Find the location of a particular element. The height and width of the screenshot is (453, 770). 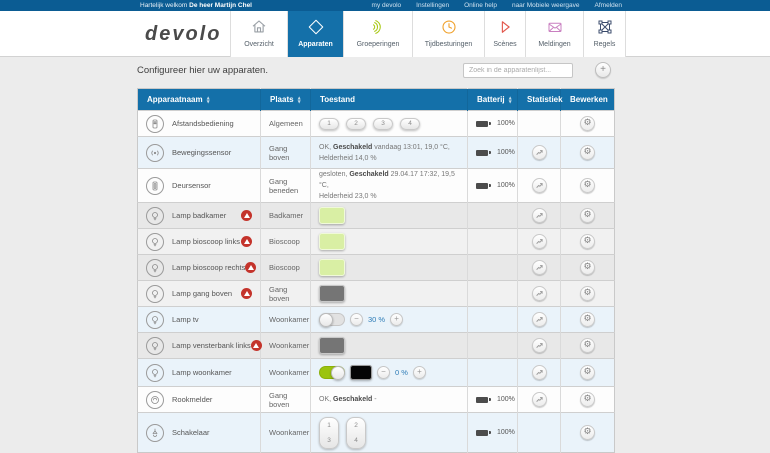

tab-overzicht: Overzicht is located at coordinates (259, 34).